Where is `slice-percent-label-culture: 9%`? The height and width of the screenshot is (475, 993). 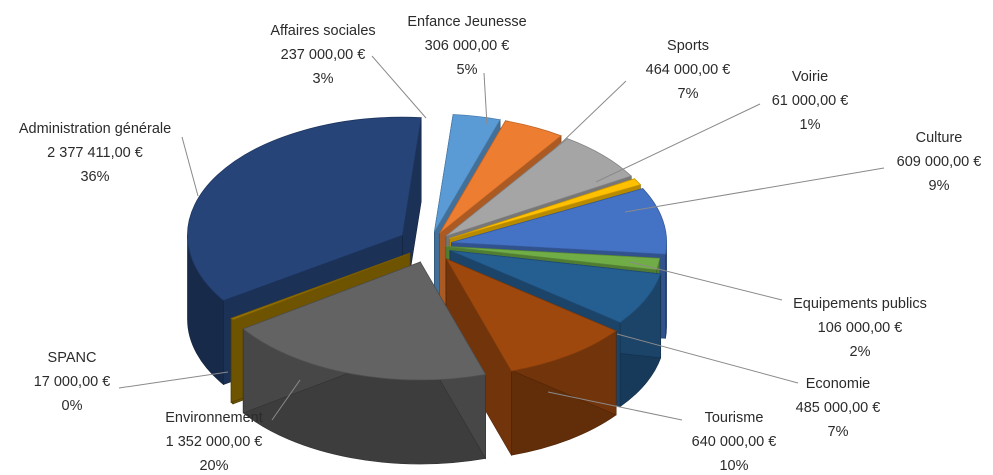
slice-percent-label-culture: 9% is located at coordinates (939, 186).